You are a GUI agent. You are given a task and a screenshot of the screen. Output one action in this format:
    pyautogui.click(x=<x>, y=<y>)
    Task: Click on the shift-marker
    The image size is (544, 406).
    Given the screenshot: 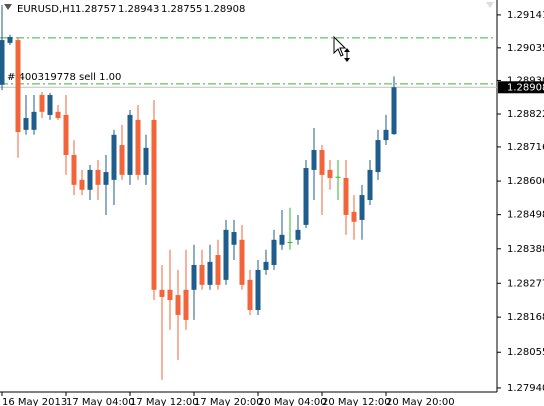 What is the action you would take?
    pyautogui.click(x=490, y=5)
    